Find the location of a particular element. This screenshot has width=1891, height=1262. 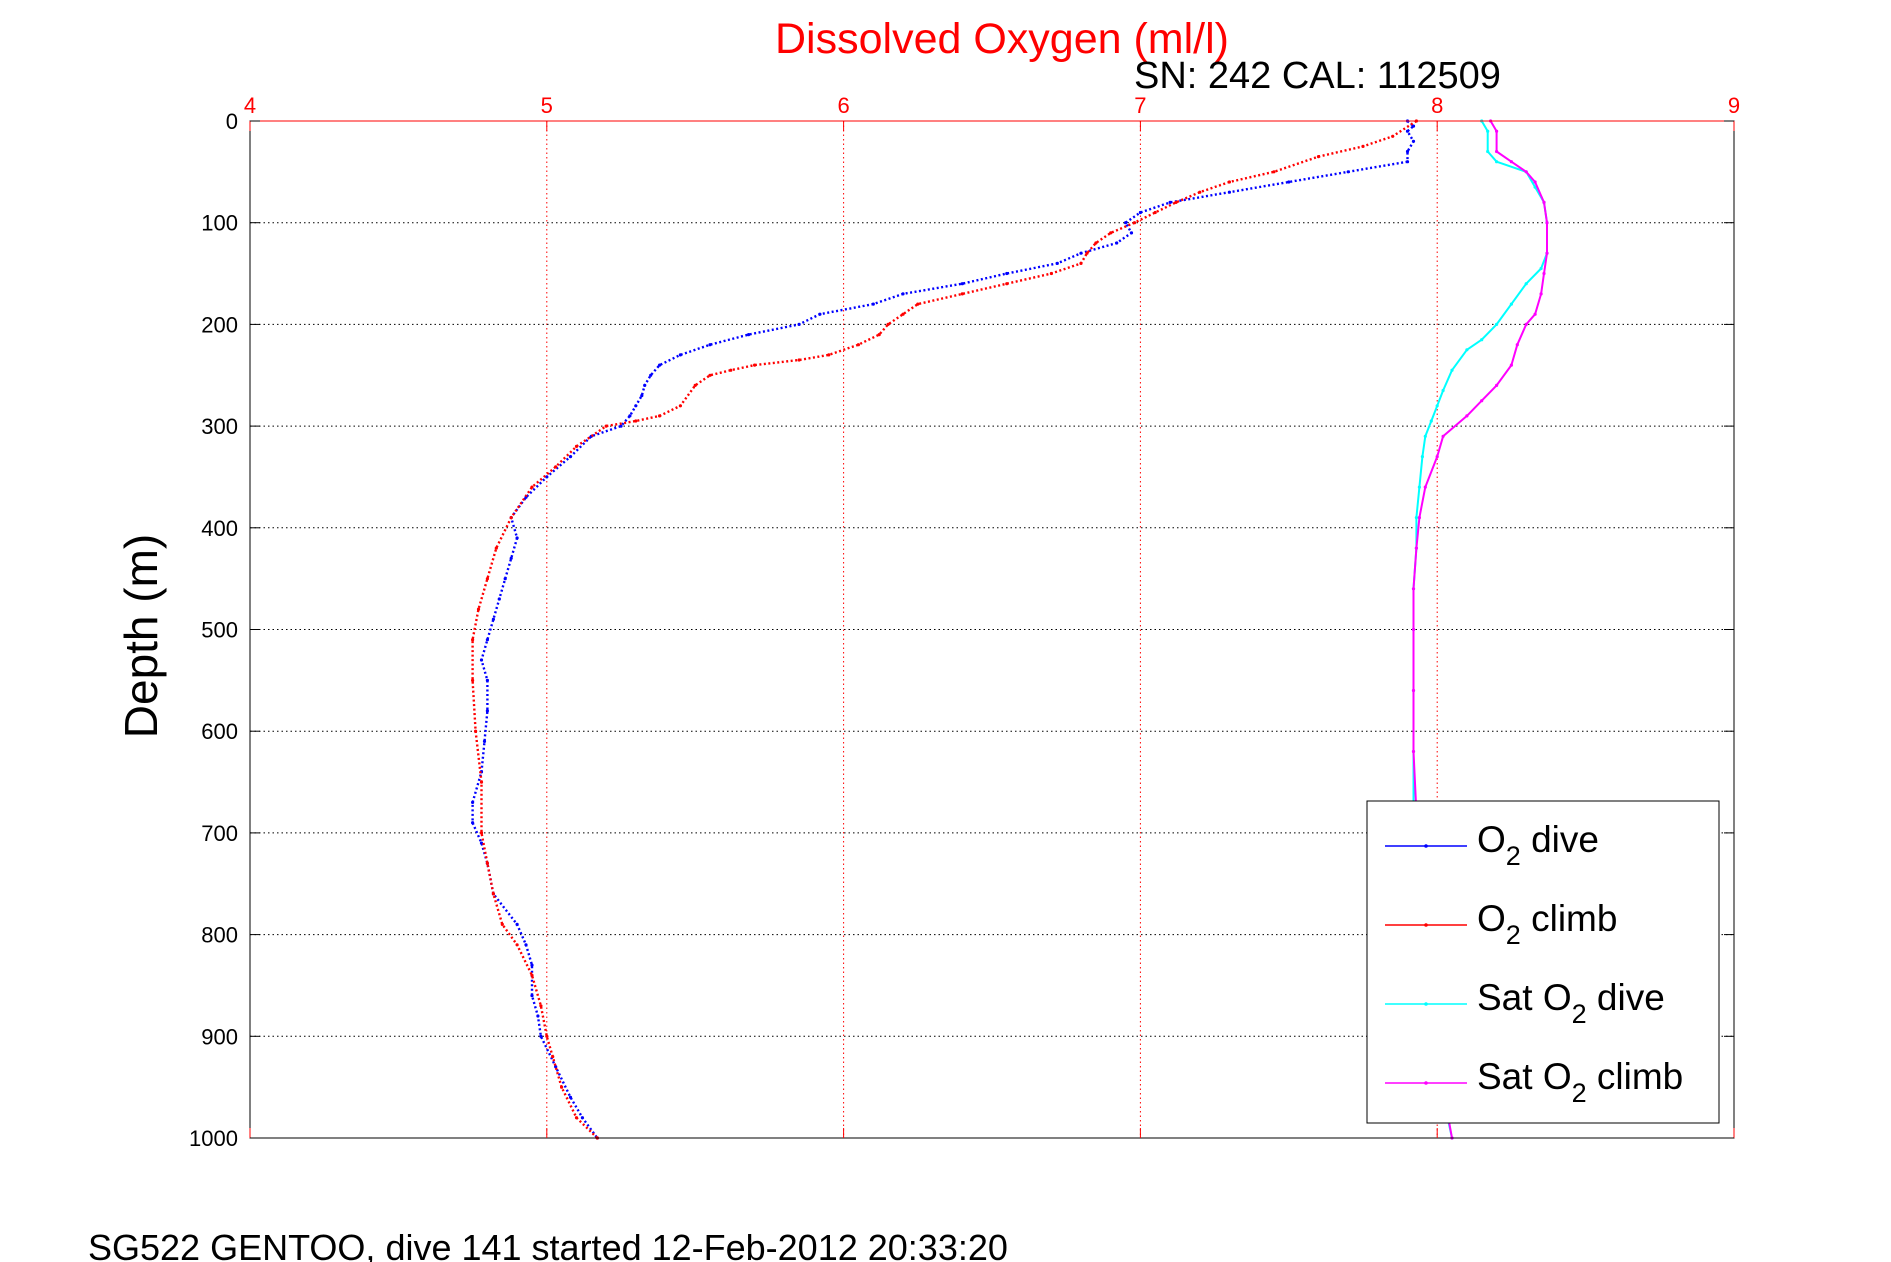

y-tick-label: 100 is located at coordinates (219, 223).